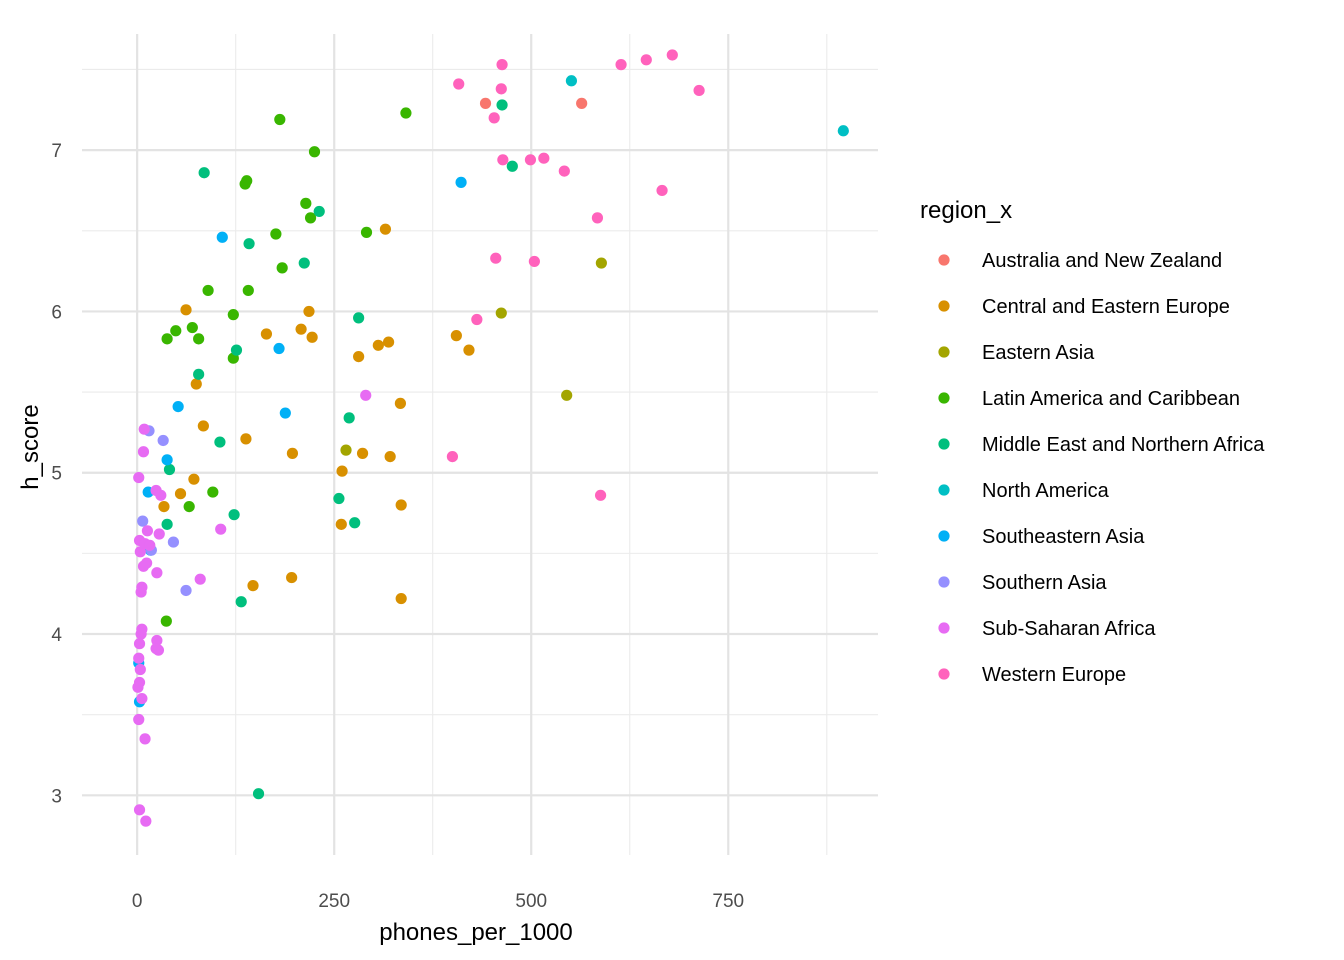  I want to click on y-axis-title: h_score, so click(30, 446).